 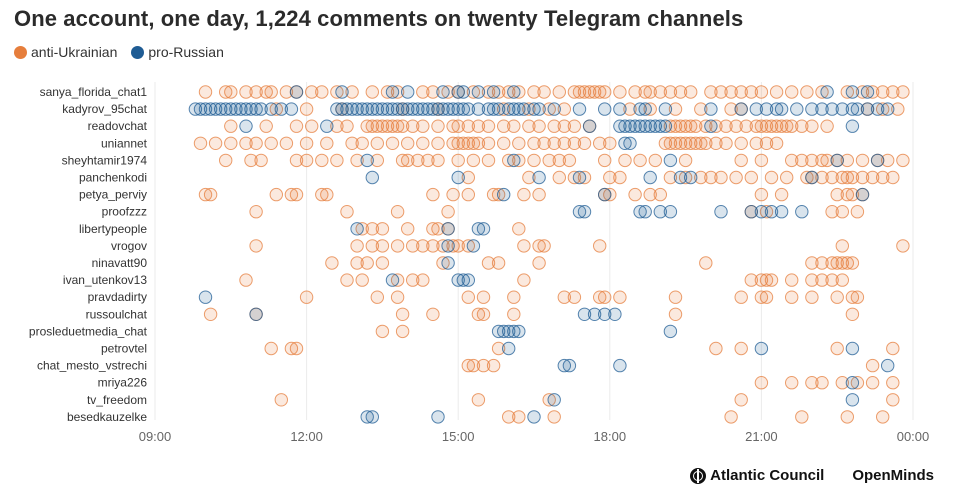 I want to click on channel-label: sanya_florida_chat1, so click(x=94, y=92).